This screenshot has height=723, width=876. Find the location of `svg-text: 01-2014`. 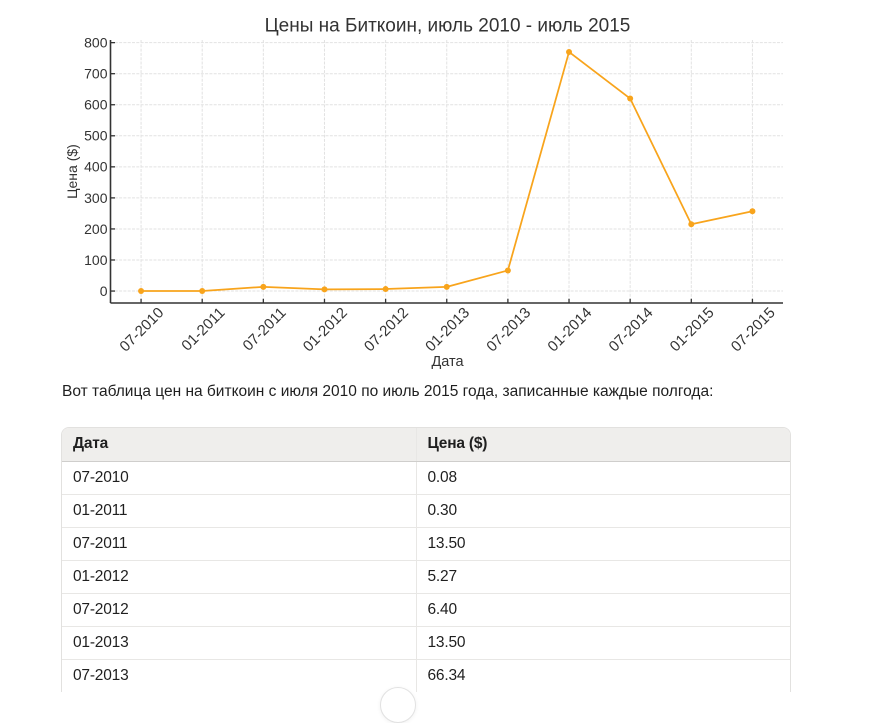

svg-text: 01-2014 is located at coordinates (569, 329).